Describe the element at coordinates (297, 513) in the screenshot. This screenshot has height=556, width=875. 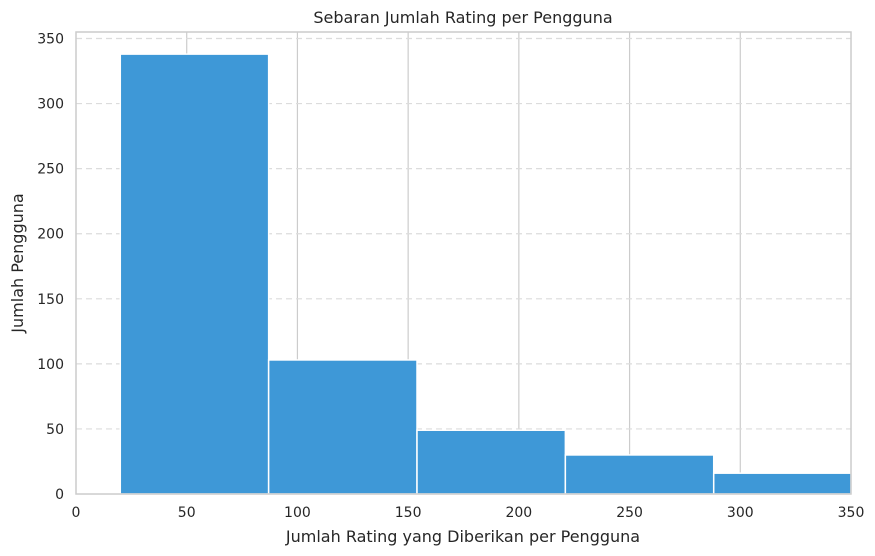
I see `x-tick-label: 100` at that location.